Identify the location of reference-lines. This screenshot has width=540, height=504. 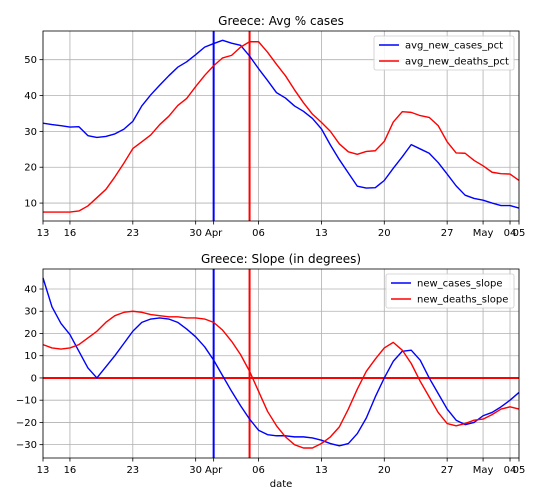
(231, 126).